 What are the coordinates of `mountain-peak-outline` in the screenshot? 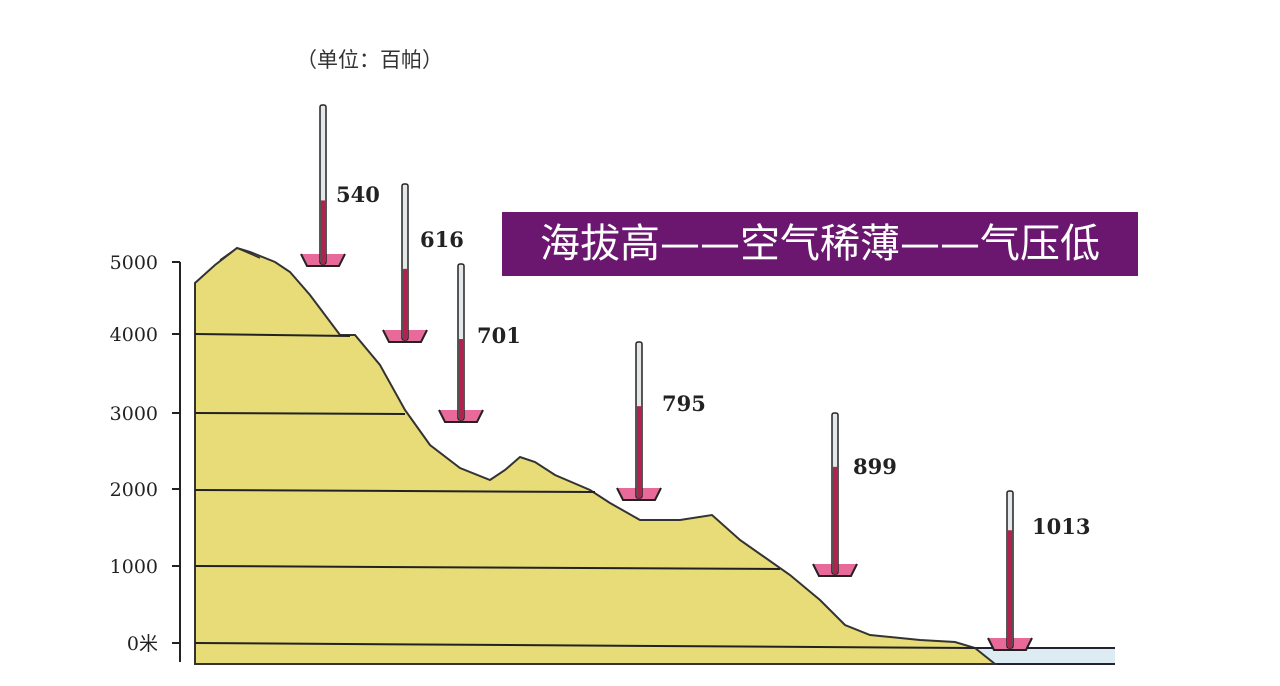 It's located at (240, 254).